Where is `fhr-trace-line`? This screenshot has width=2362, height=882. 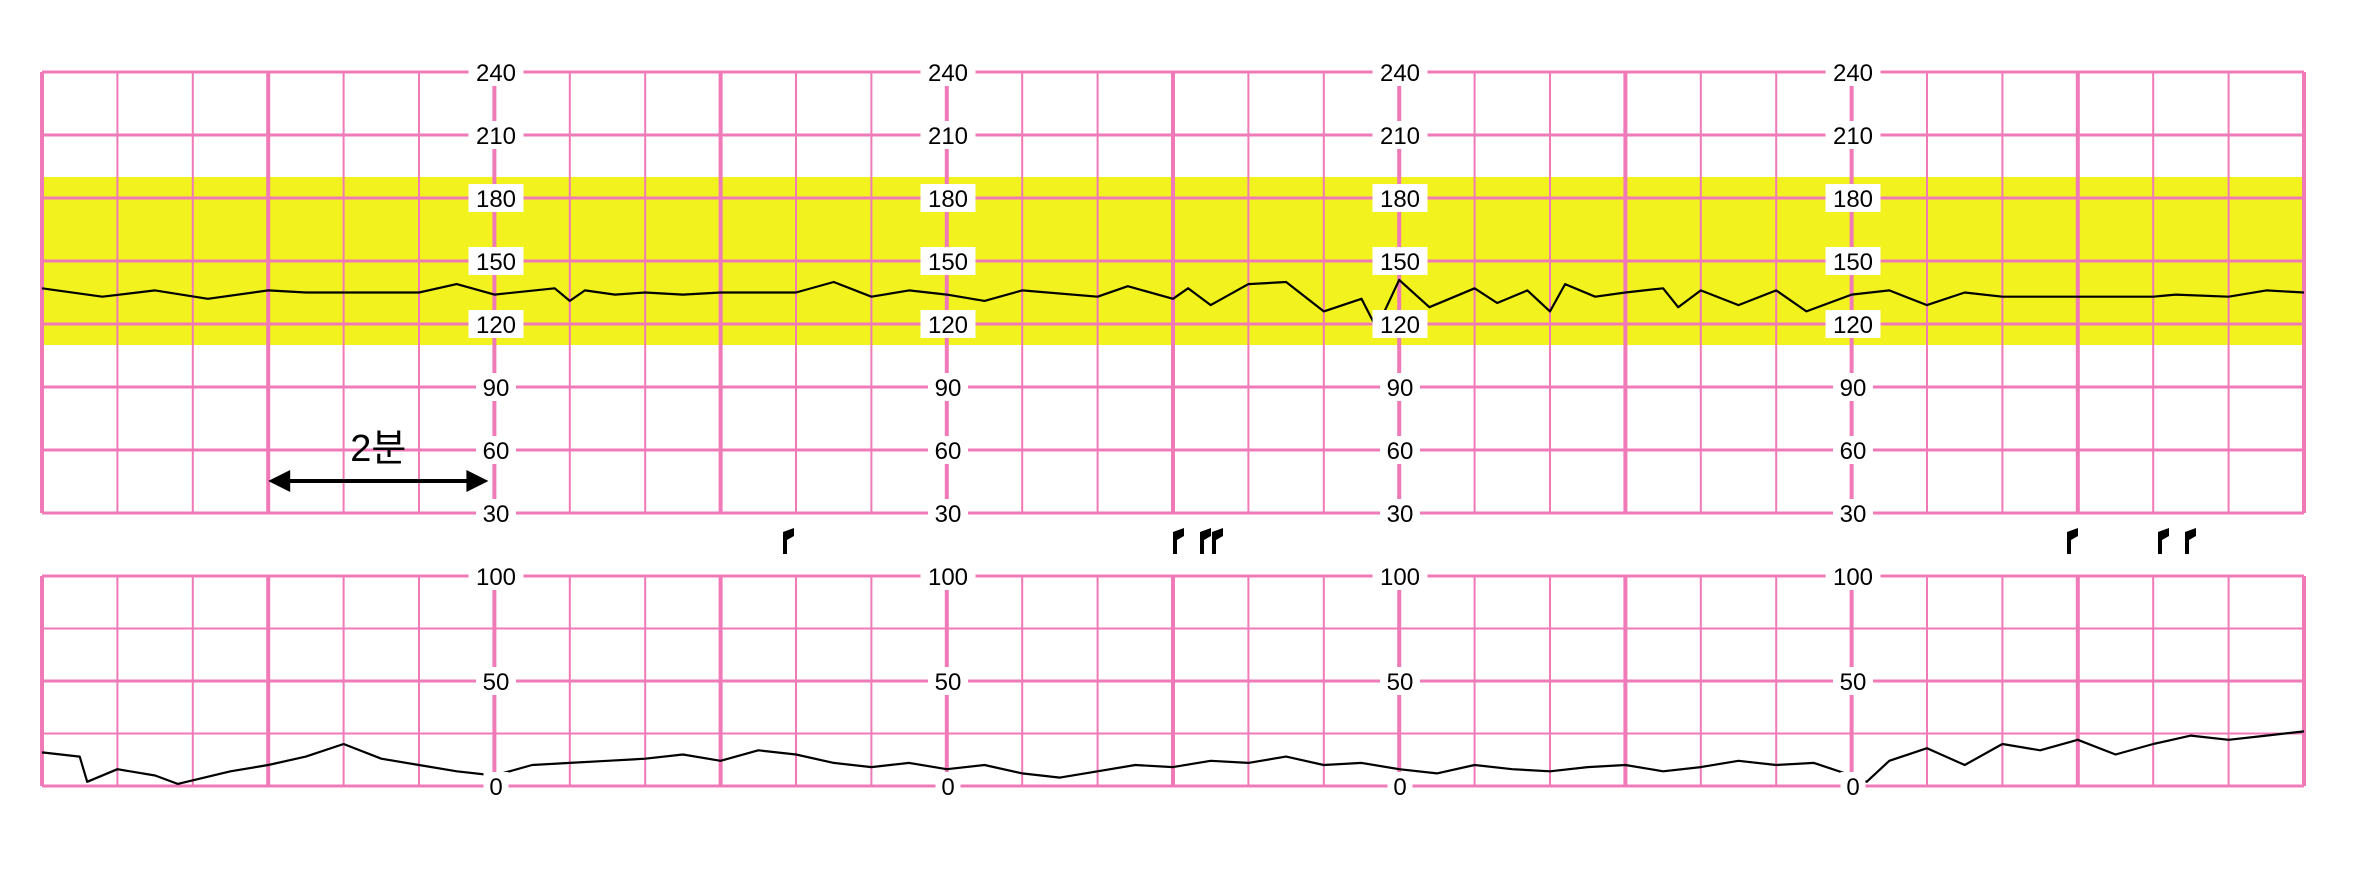
fhr-trace-line is located at coordinates (1173, 304).